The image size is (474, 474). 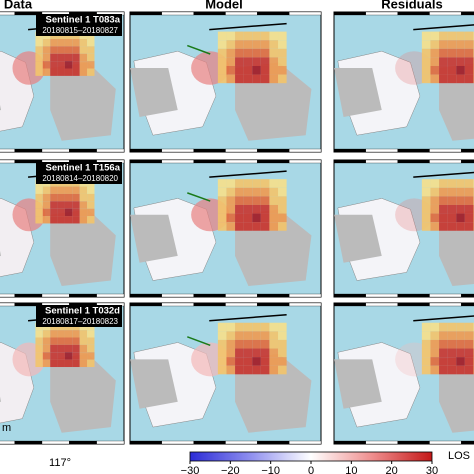 What do you see at coordinates (80, 30) in the screenshot?
I see `date-label: 20180815–20180827` at bounding box center [80, 30].